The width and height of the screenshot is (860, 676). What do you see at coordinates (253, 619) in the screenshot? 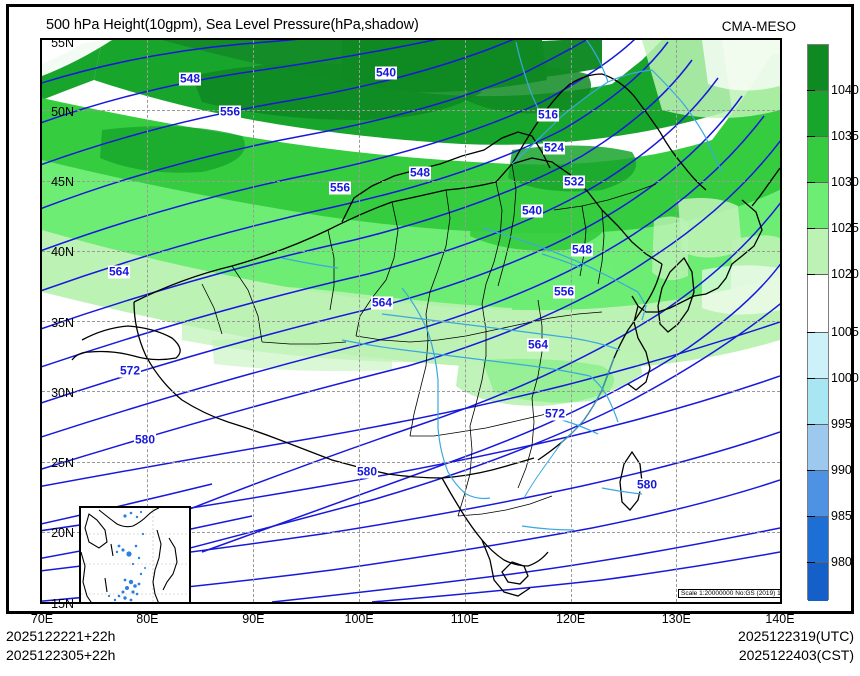
I see `x-tick-90e: 90E` at bounding box center [253, 619].